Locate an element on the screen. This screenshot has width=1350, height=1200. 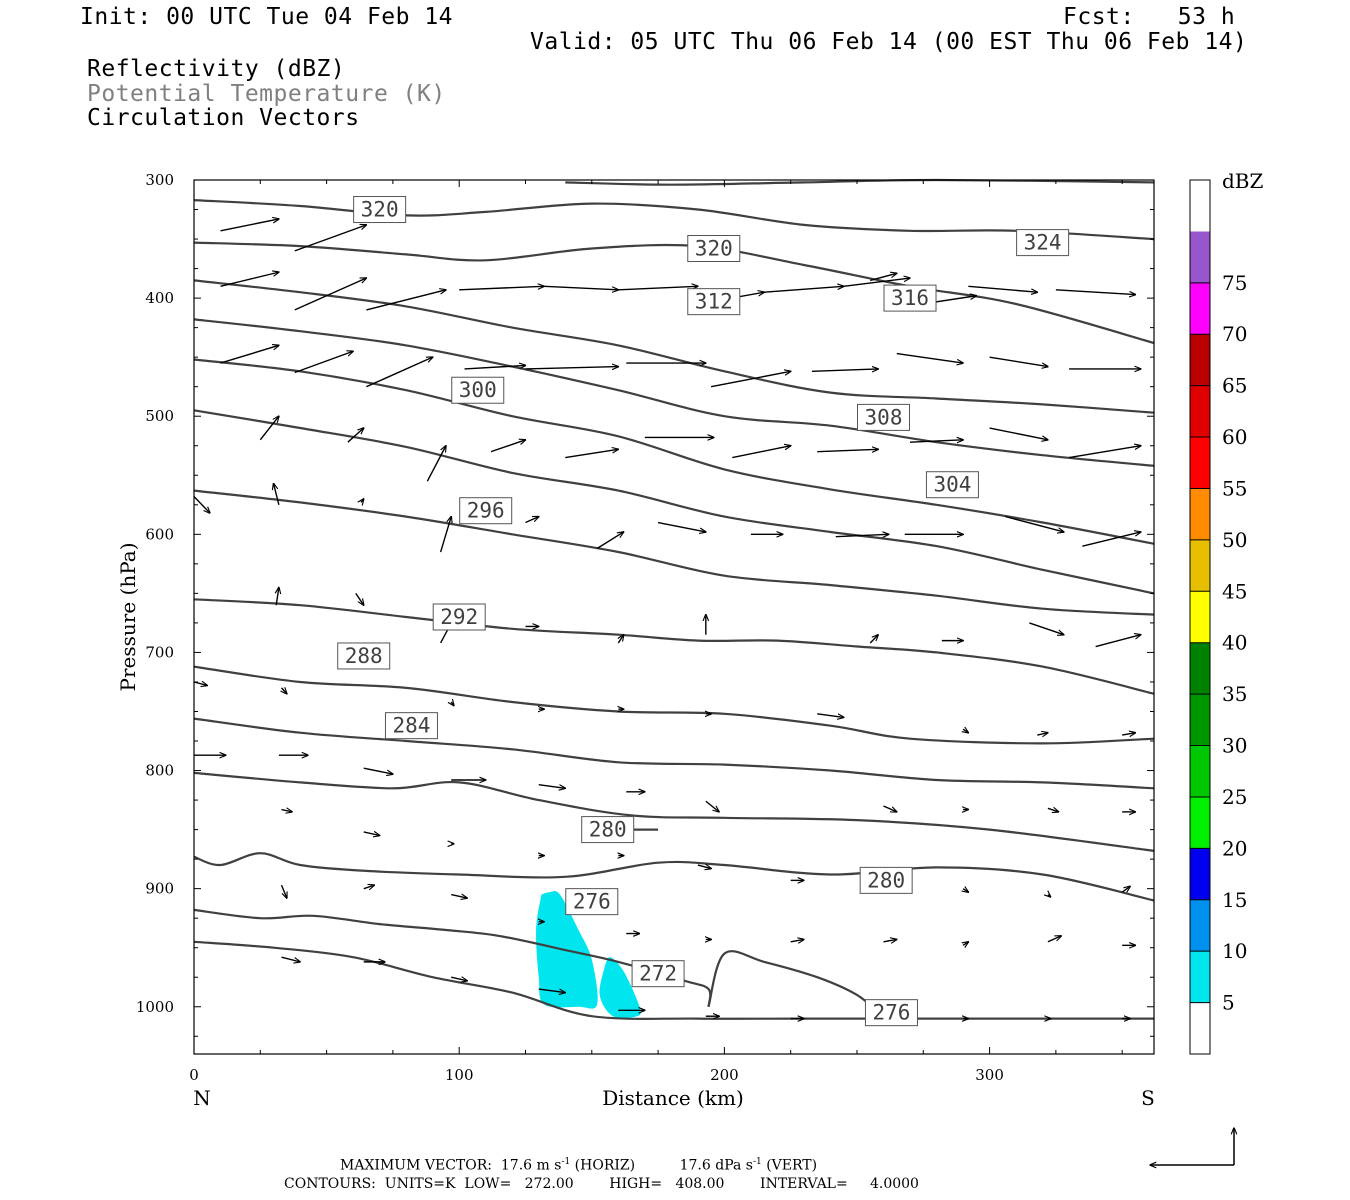
y-tick-label: 400 is located at coordinates (159, 298).